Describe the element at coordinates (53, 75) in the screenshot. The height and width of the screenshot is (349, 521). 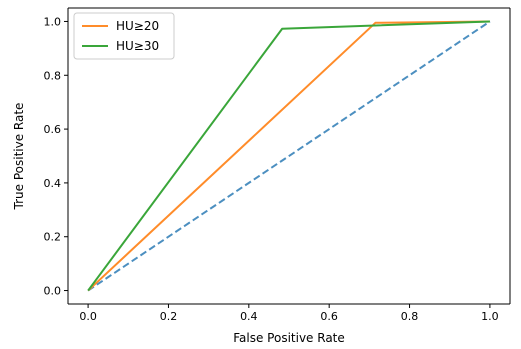
I see `y-tick-label: 0.8` at that location.